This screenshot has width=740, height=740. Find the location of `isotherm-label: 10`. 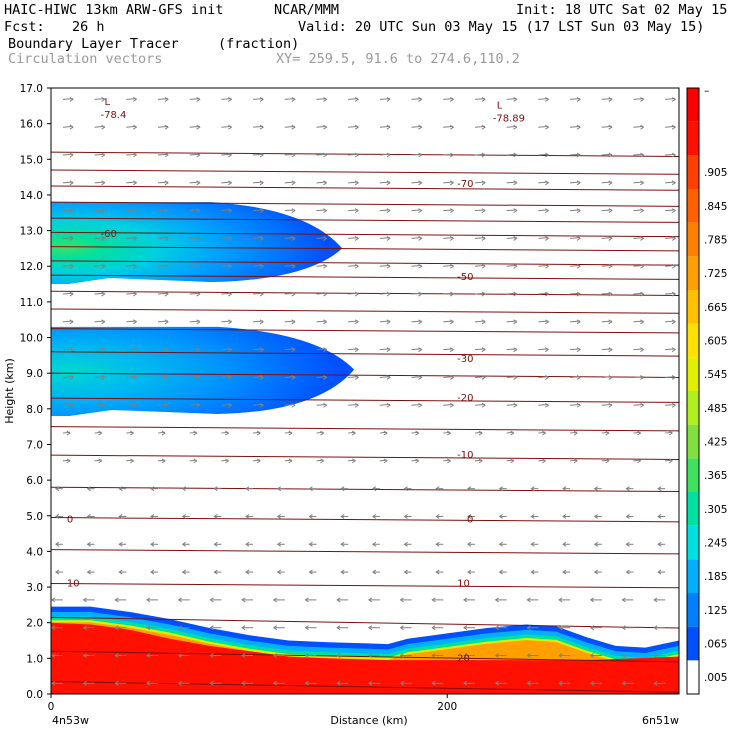

isotherm-label: 10 is located at coordinates (463, 583).